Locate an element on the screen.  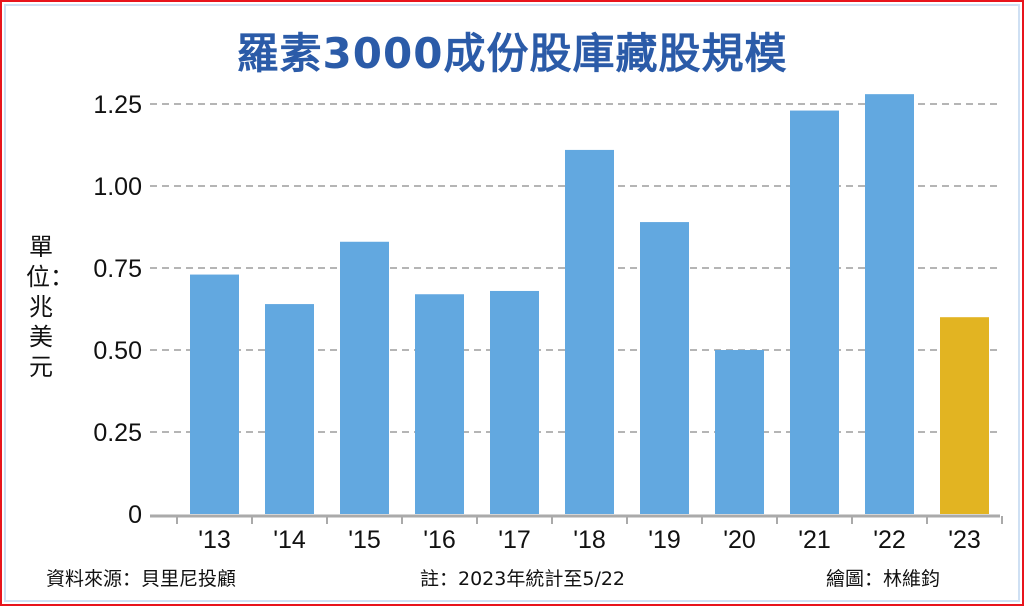
x-tick-label: '17 is located at coordinates (514, 540).